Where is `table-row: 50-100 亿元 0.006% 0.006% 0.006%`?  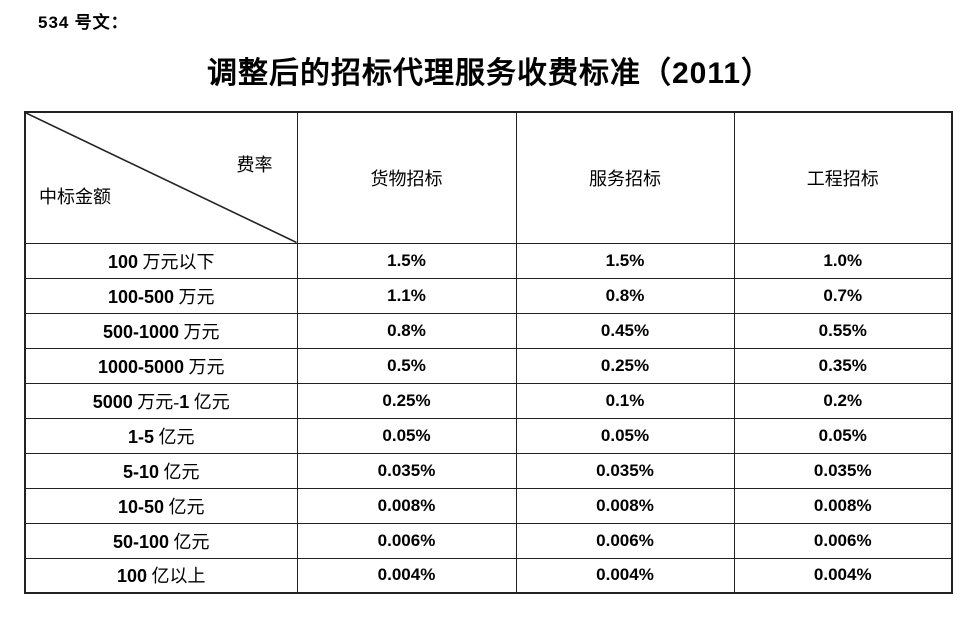
table-row: 50-100 亿元 0.006% 0.006% 0.006% is located at coordinates (488, 540).